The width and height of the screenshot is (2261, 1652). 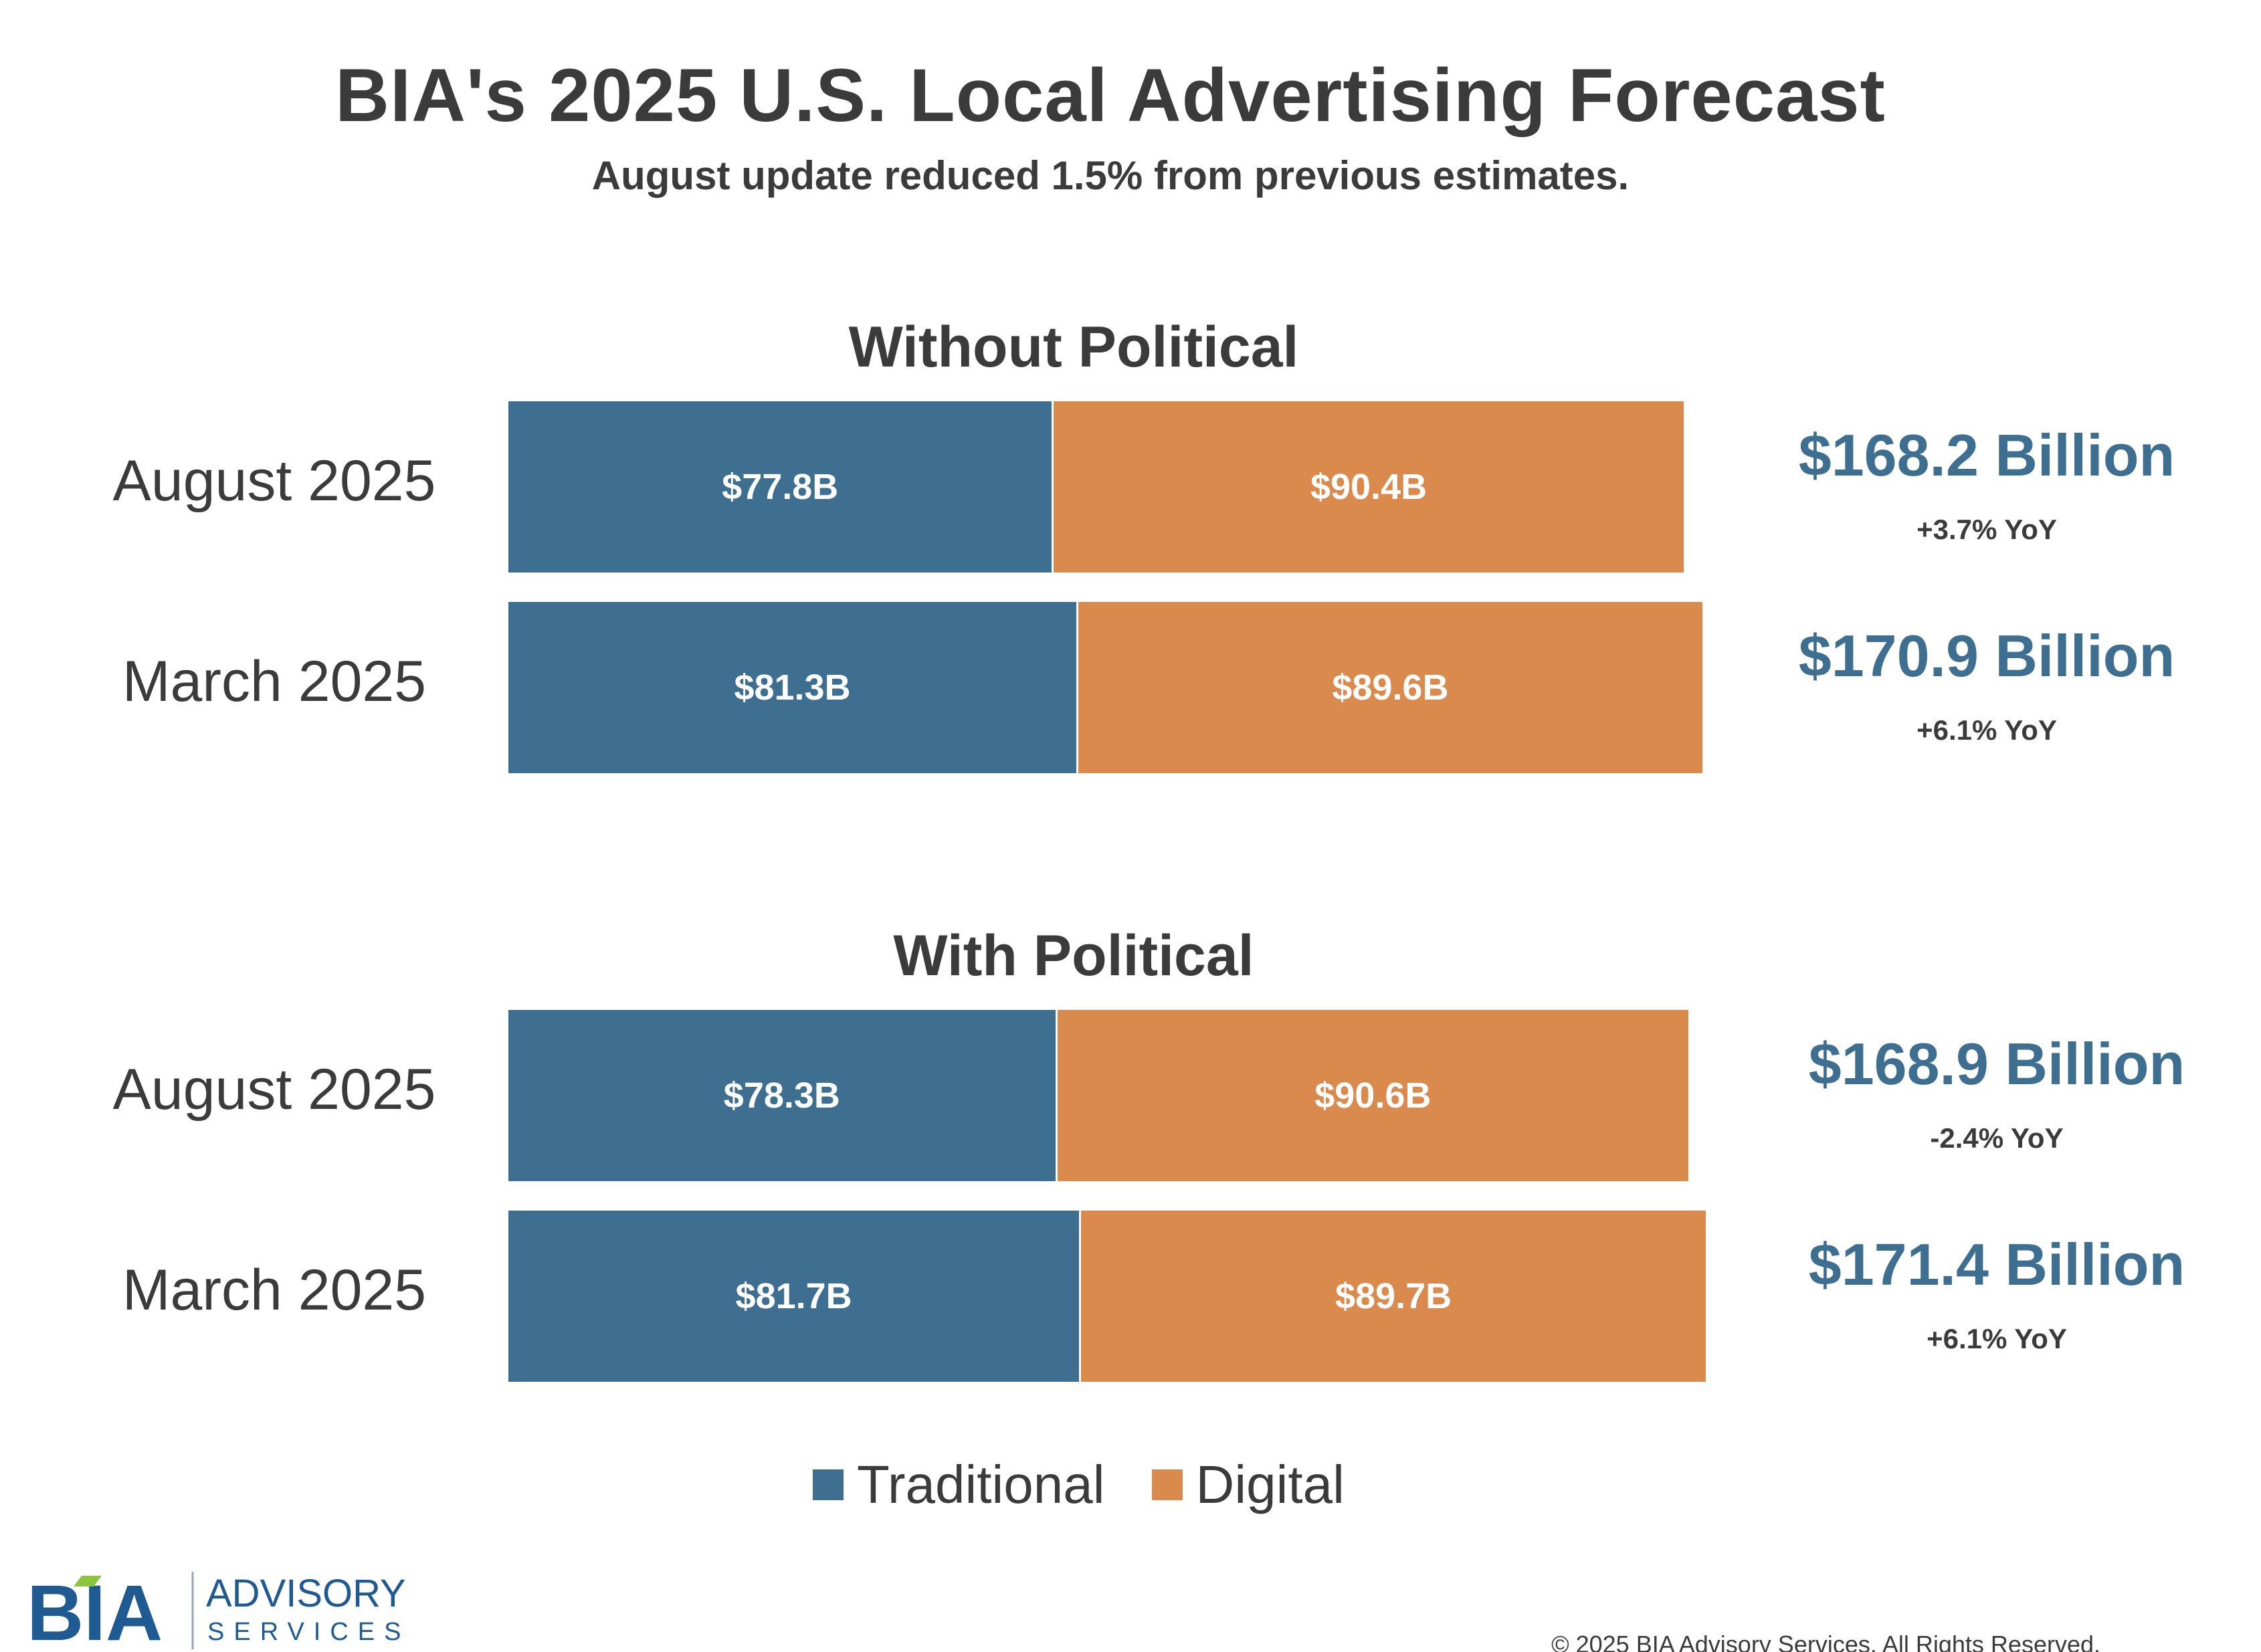 I want to click on yoy-without-political-march-2025: +6.1% YoY, so click(x=1987, y=730).